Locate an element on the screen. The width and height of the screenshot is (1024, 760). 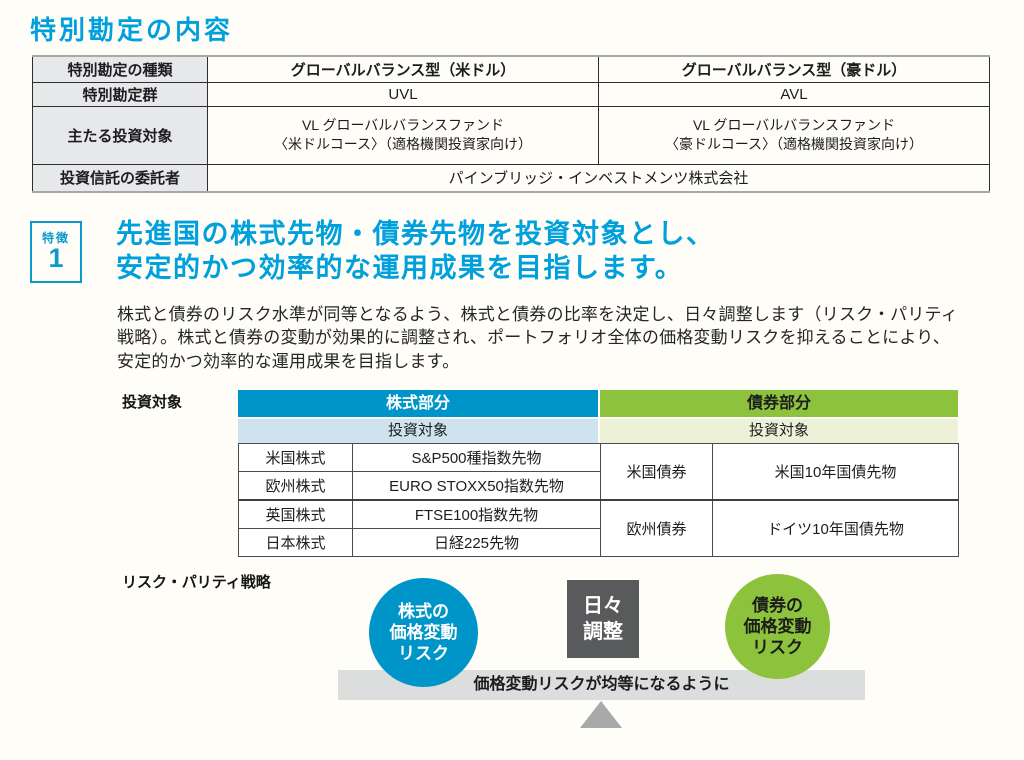
table-row: 投資信託の委託者 パインブリッジ・インベストメンツ株式会社 is located at coordinates (511, 178).